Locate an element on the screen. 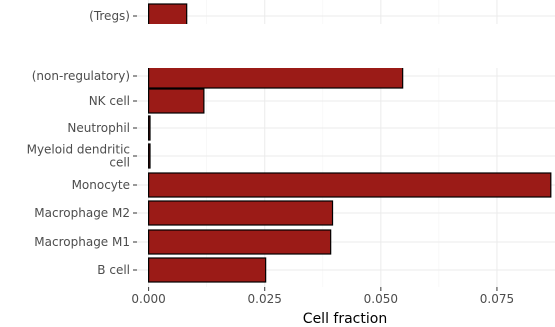  y-tick-label: Macrophage M2 is located at coordinates (82, 213).